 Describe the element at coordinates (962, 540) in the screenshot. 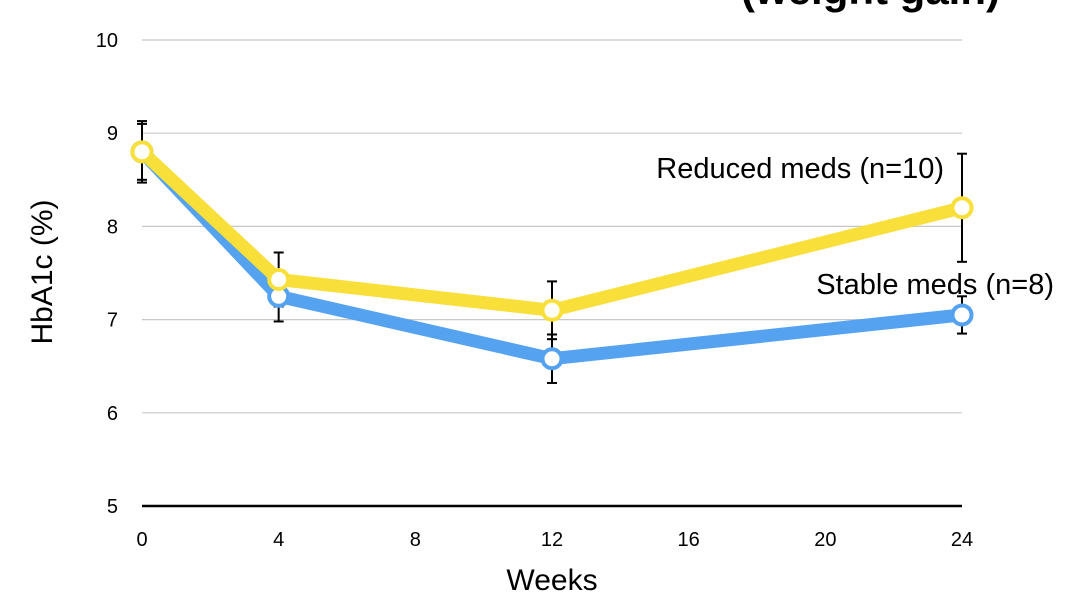

I see `x-tick-label: 24` at that location.